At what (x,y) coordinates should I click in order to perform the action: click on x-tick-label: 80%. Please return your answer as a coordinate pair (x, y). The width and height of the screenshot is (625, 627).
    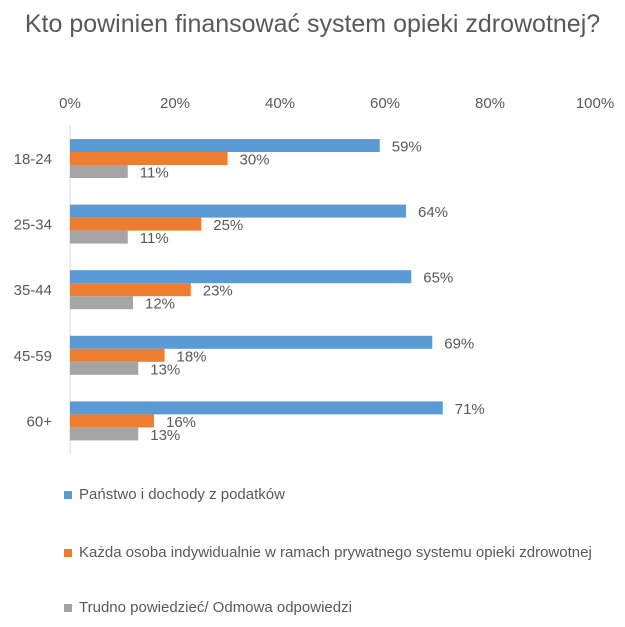
    Looking at the image, I should click on (490, 103).